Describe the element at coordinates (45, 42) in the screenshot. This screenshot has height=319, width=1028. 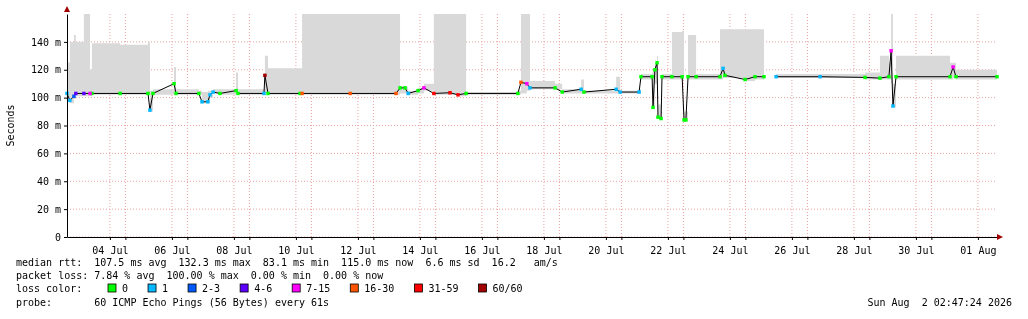
I see `y-tick-label: 140 m` at that location.